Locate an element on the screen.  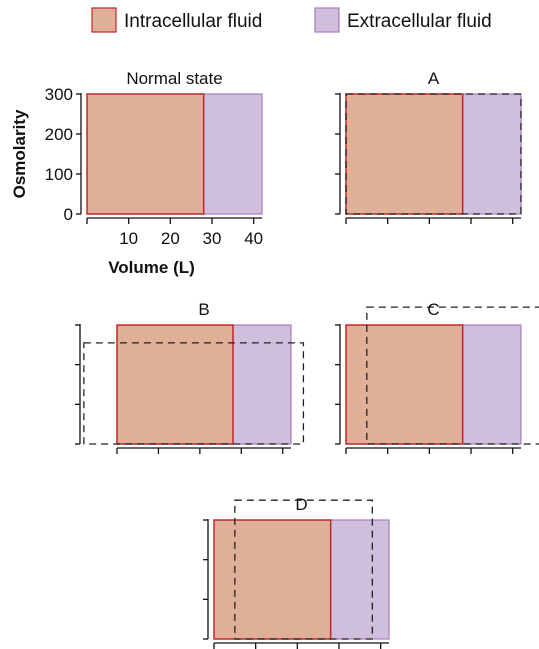
x-tick-label: 20 is located at coordinates (170, 238).